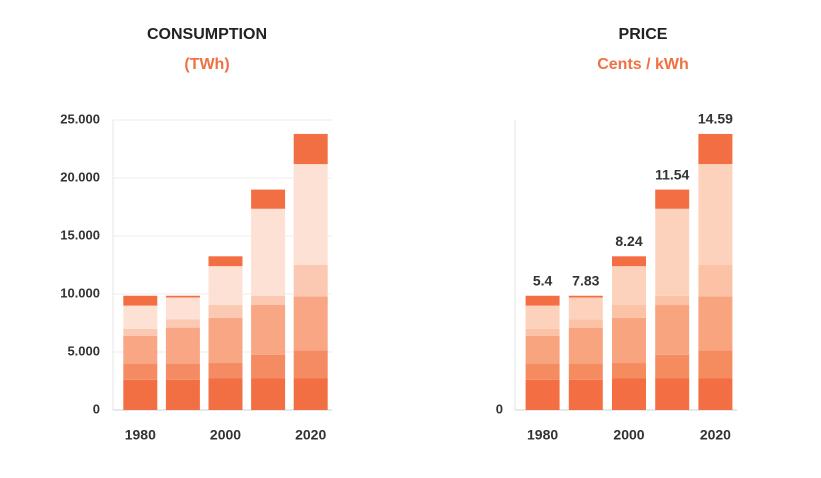  What do you see at coordinates (80, 234) in the screenshot?
I see `y-tick-label: 15.000` at bounding box center [80, 234].